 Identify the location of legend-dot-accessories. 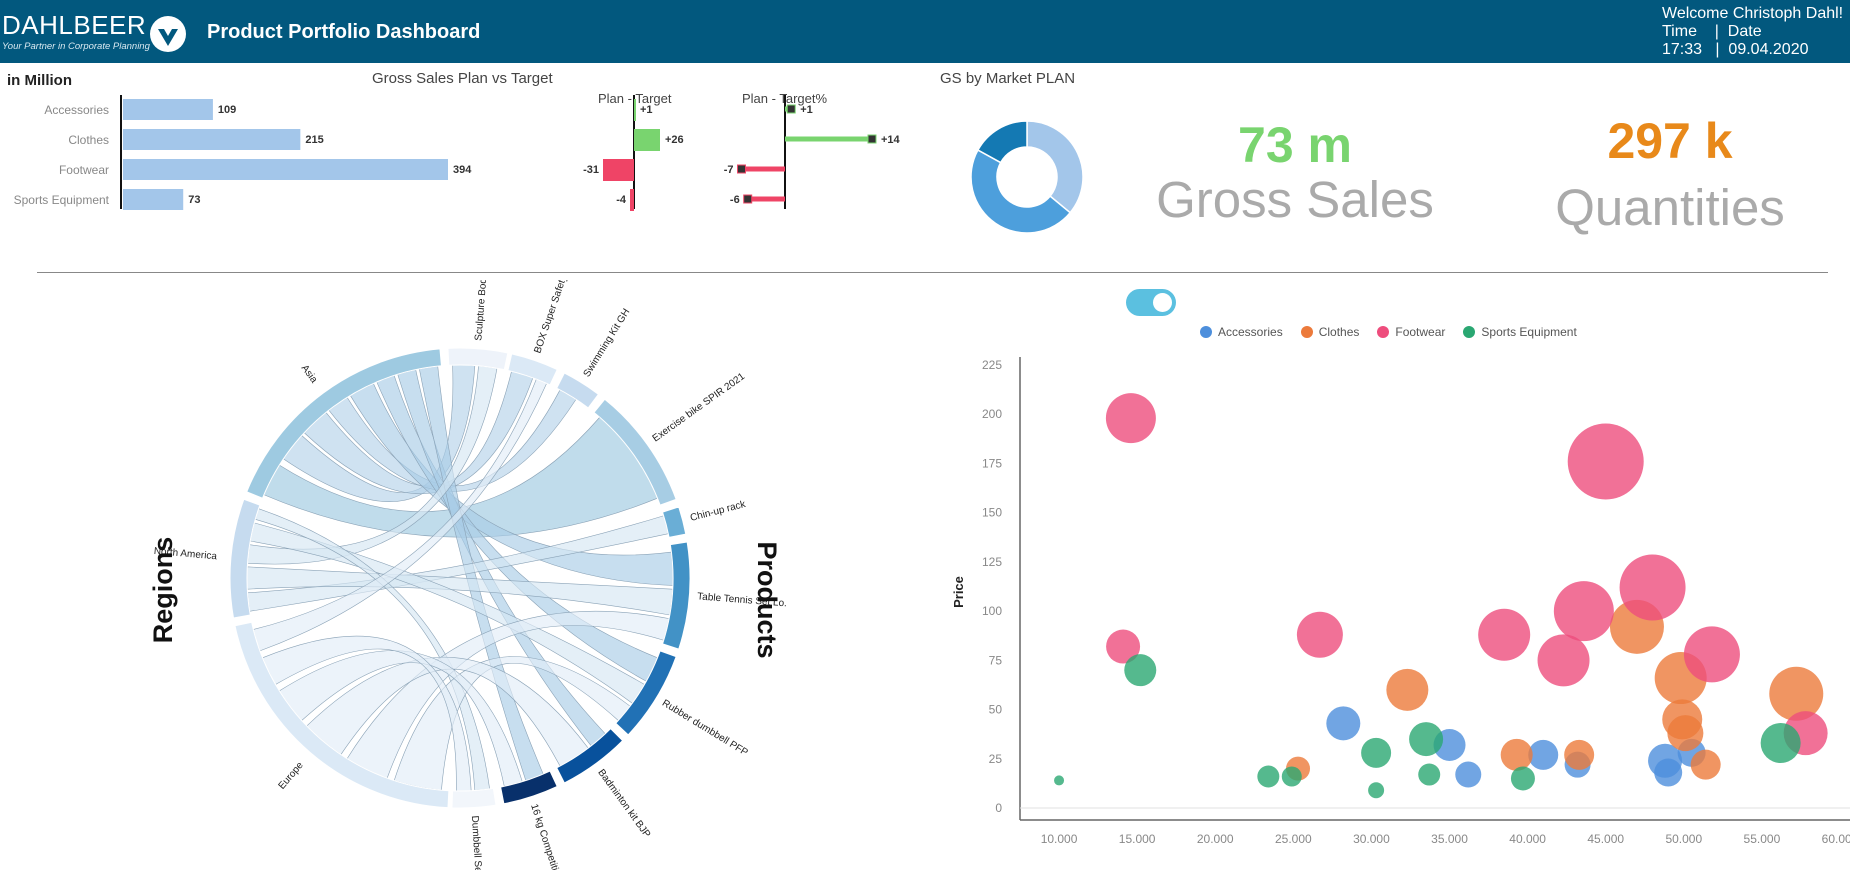
(1206, 332).